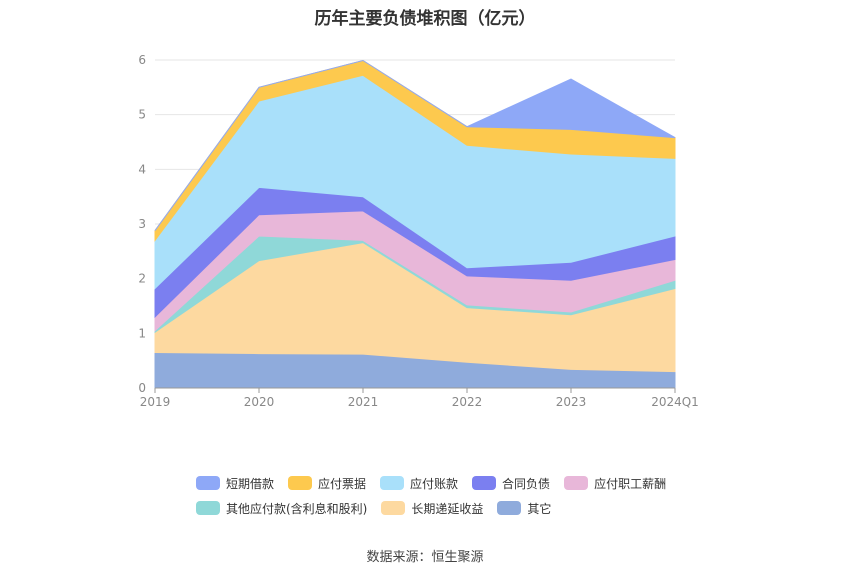 This screenshot has width=850, height=575. Describe the element at coordinates (259, 402) in the screenshot. I see `x-tick-label: 2020` at that location.